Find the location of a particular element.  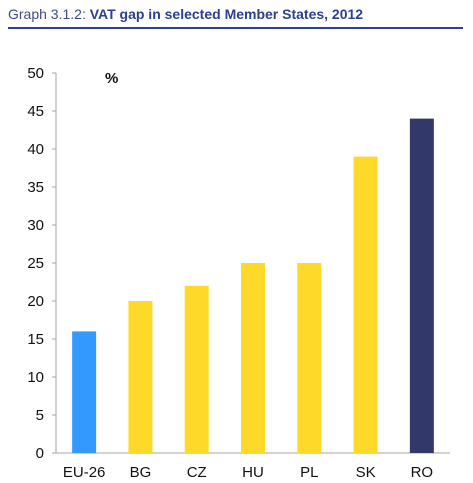

x-tick-label: BG is located at coordinates (141, 472).